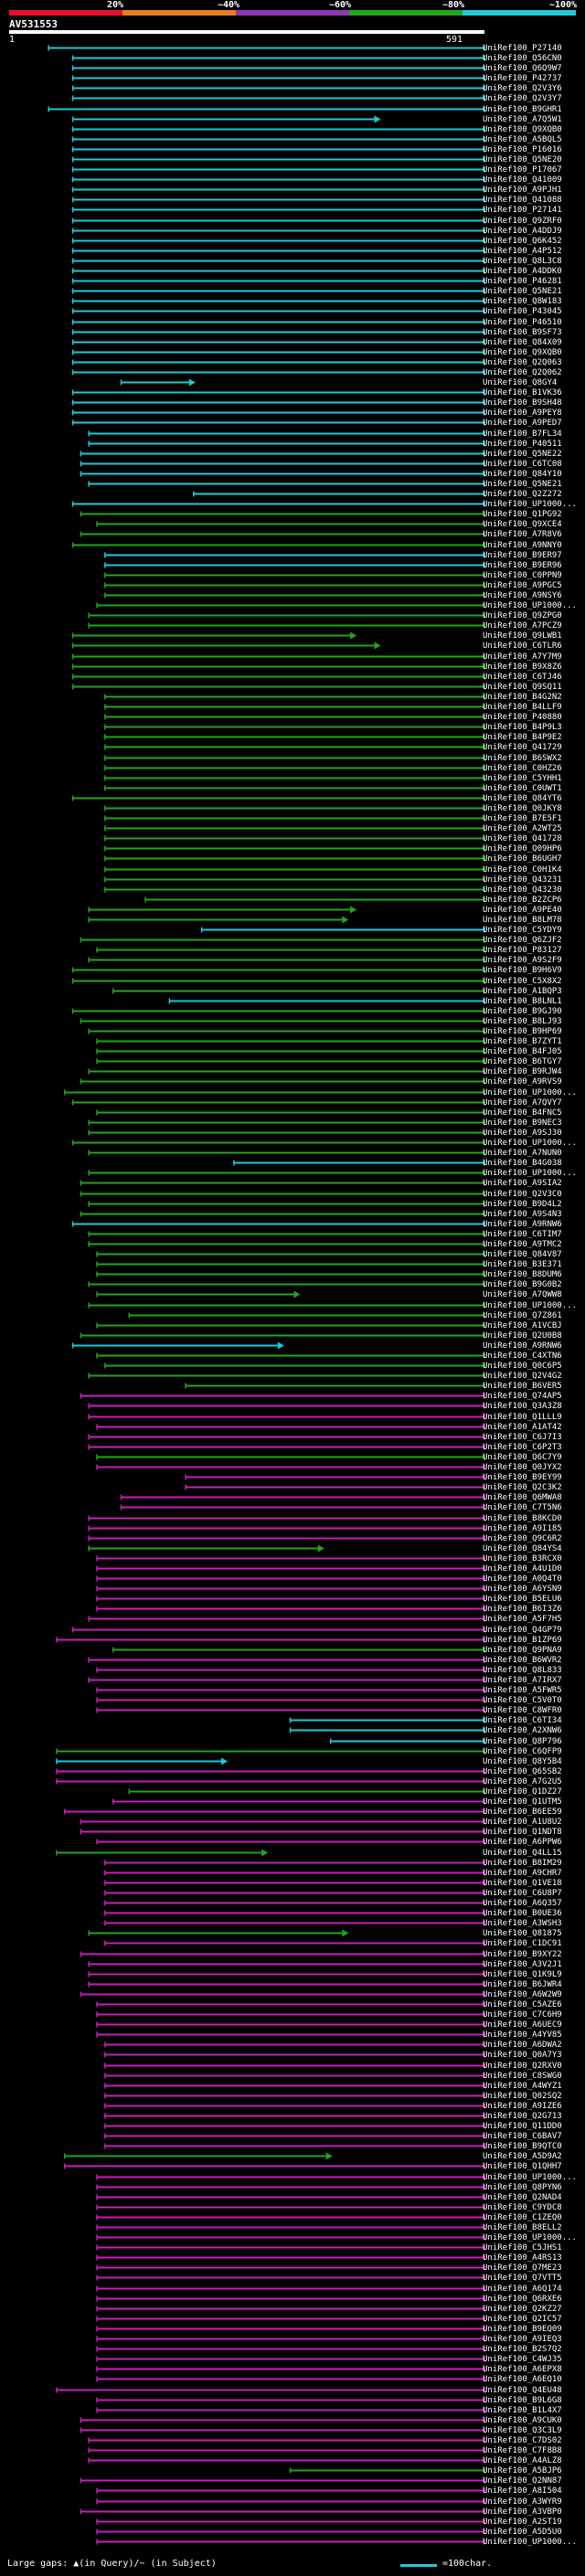  I want to click on hit-label: UniRef100_C7DS02, so click(522, 2440).